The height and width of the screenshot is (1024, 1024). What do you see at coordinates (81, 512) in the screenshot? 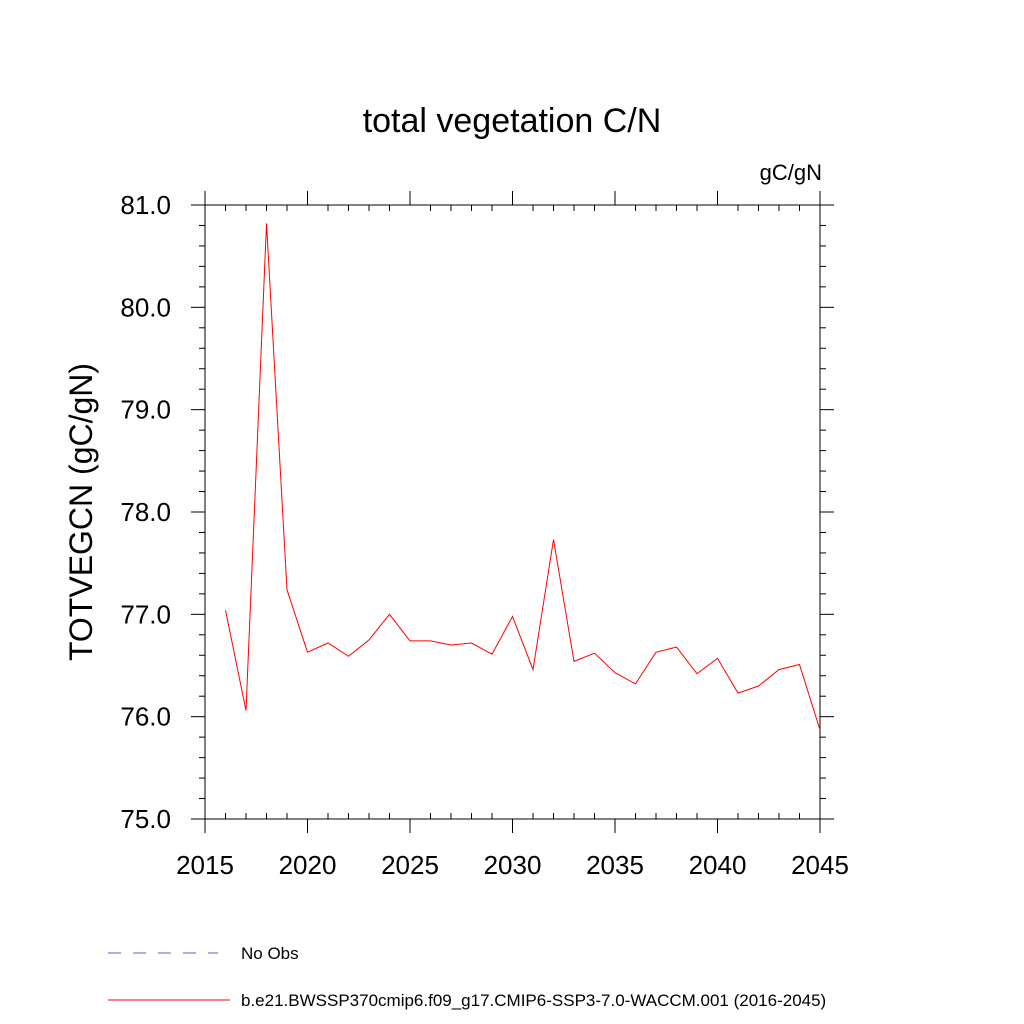
I see `y-axis-label: TOTVEGCN (gC/gN)` at bounding box center [81, 512].